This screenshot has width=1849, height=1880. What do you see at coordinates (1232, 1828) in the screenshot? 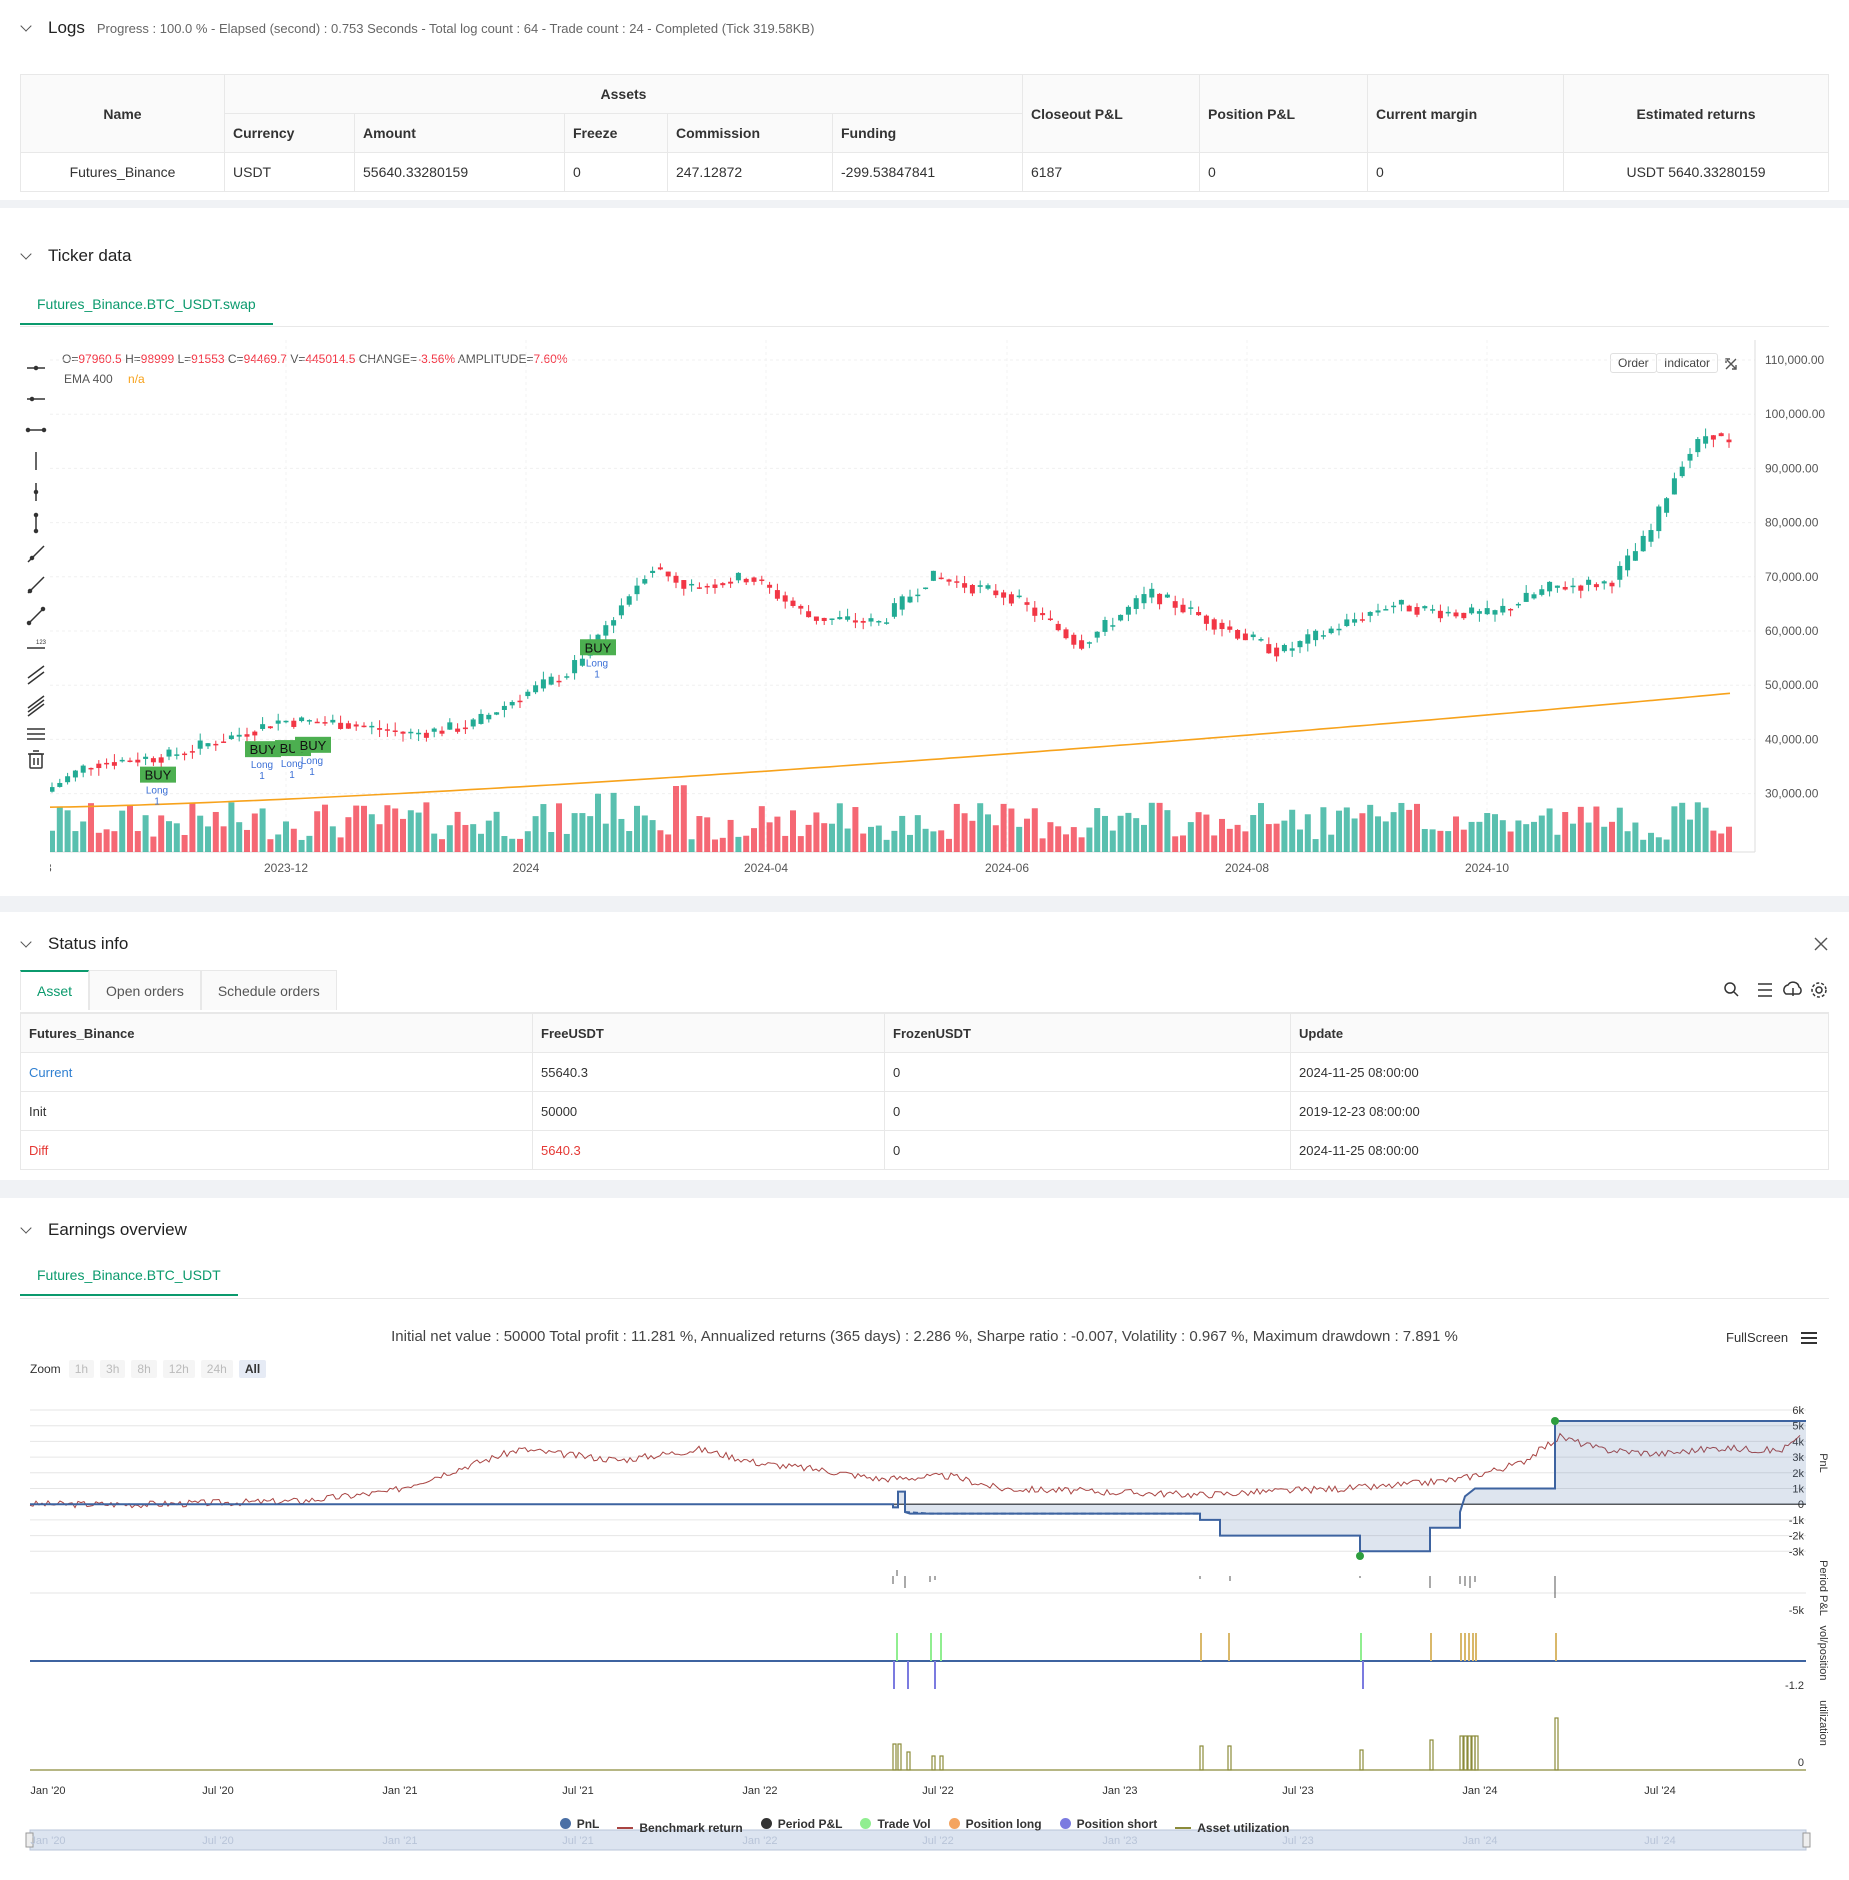
I see `legend-item: Asset utilization` at bounding box center [1232, 1828].